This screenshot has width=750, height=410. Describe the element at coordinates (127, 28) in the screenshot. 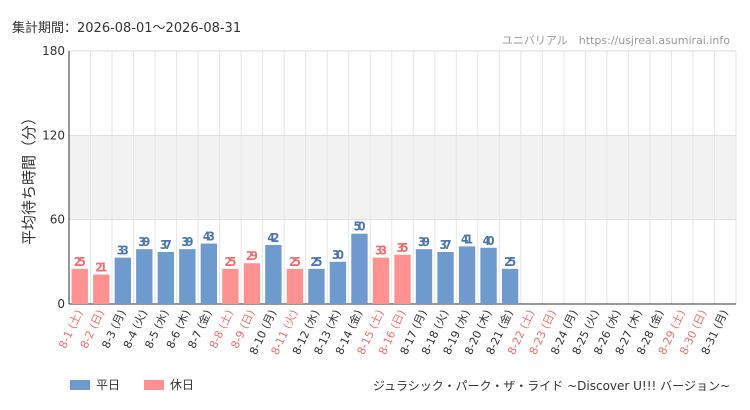

I see `period-label: 集計期間：2026-08-01～2026-08-31` at that location.